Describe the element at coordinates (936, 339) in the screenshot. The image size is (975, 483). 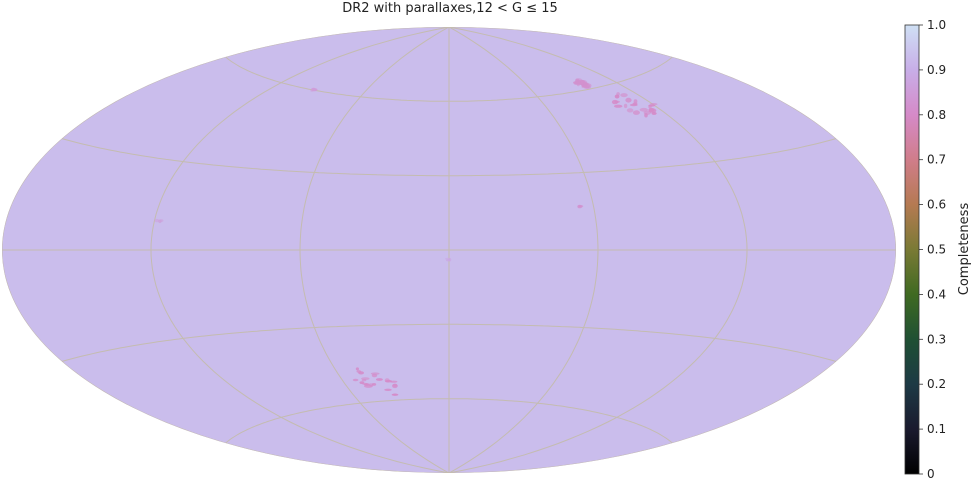
I see `colorbar-tick-label: 0.3` at that location.